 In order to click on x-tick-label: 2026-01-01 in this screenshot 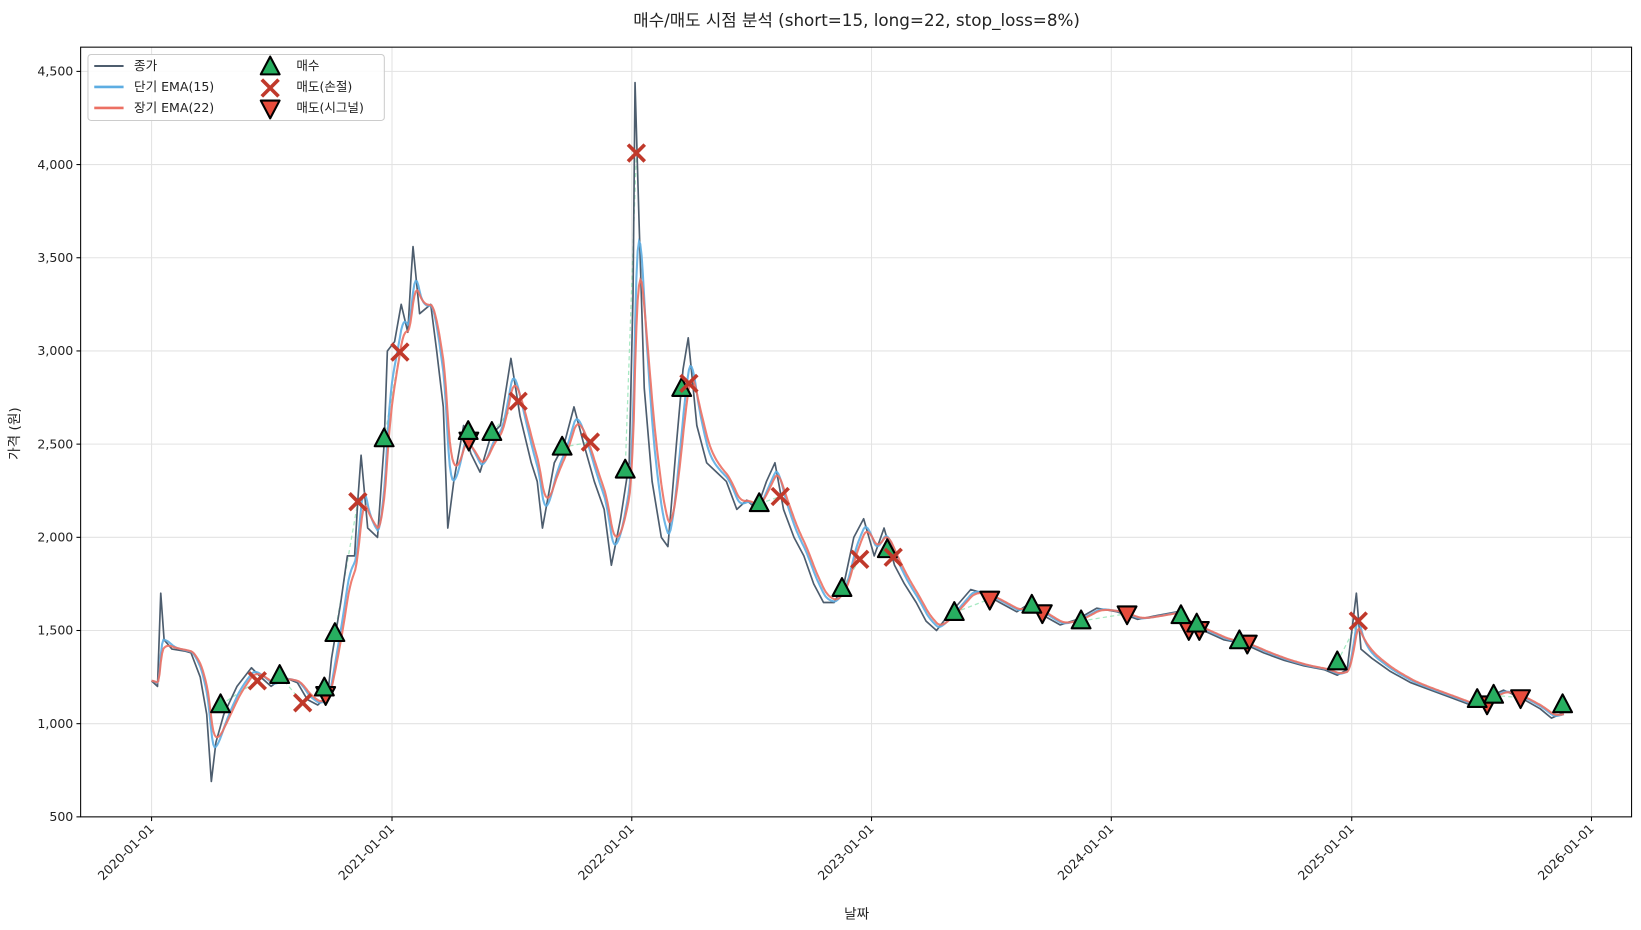, I will do `click(1566, 852)`.